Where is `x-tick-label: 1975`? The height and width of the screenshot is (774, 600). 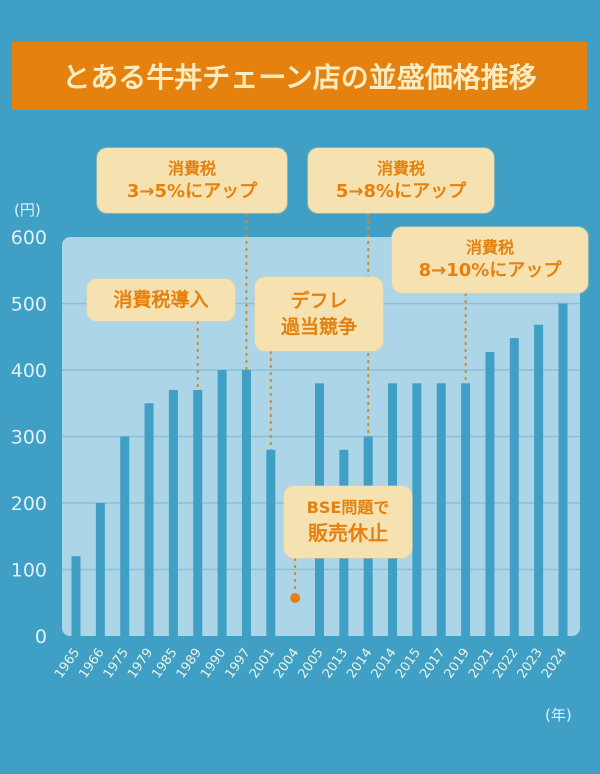
x-tick-label: 1975 is located at coordinates (116, 664).